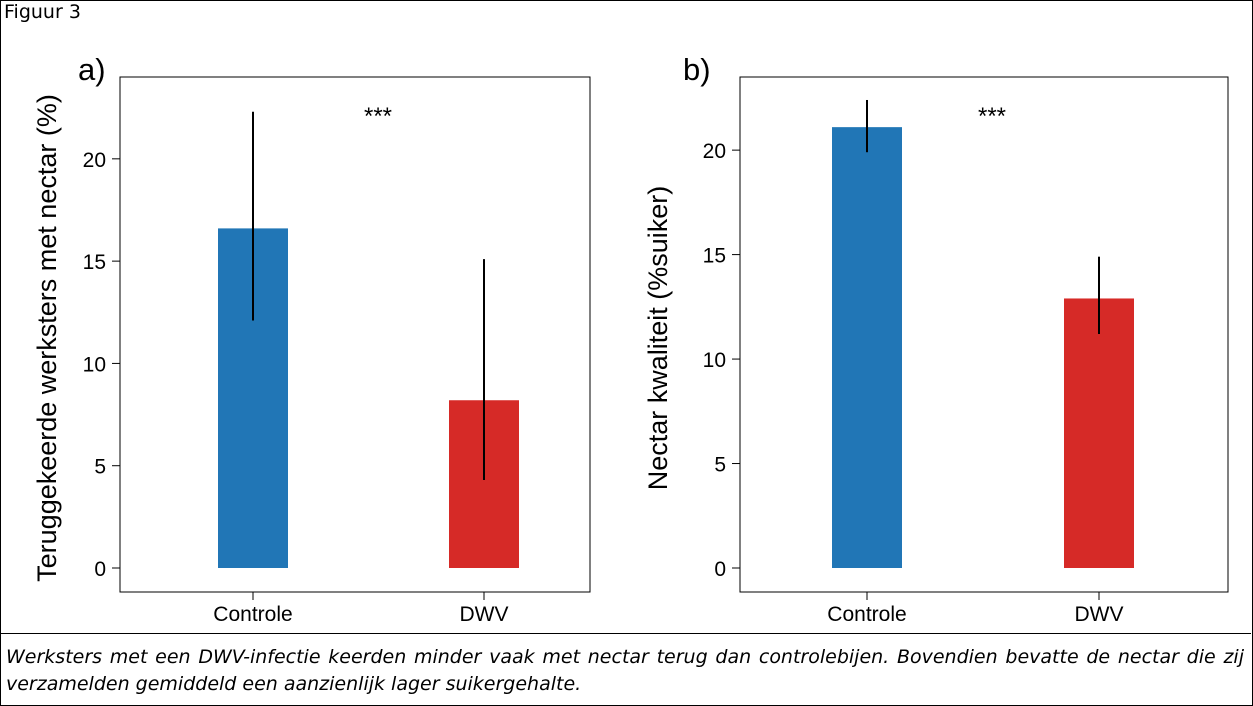 This screenshot has height=706, width=1253. What do you see at coordinates (992, 116) in the screenshot?
I see `panel-b-significance: ***` at bounding box center [992, 116].